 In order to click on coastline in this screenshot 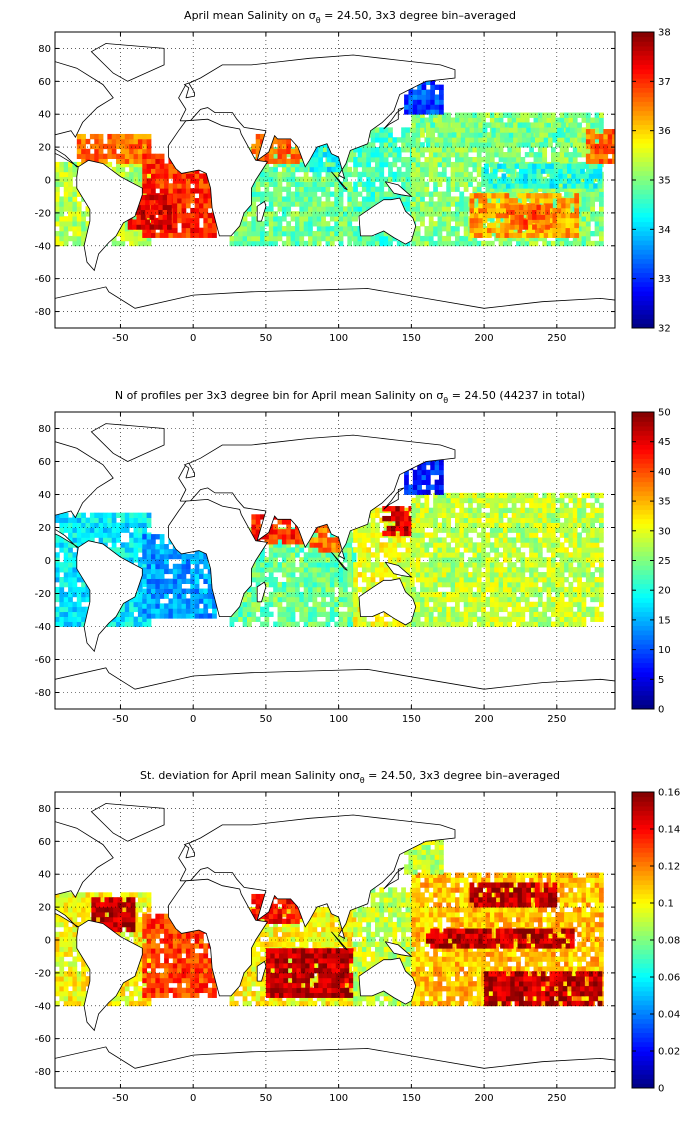, I will do `click(394, 118)`.